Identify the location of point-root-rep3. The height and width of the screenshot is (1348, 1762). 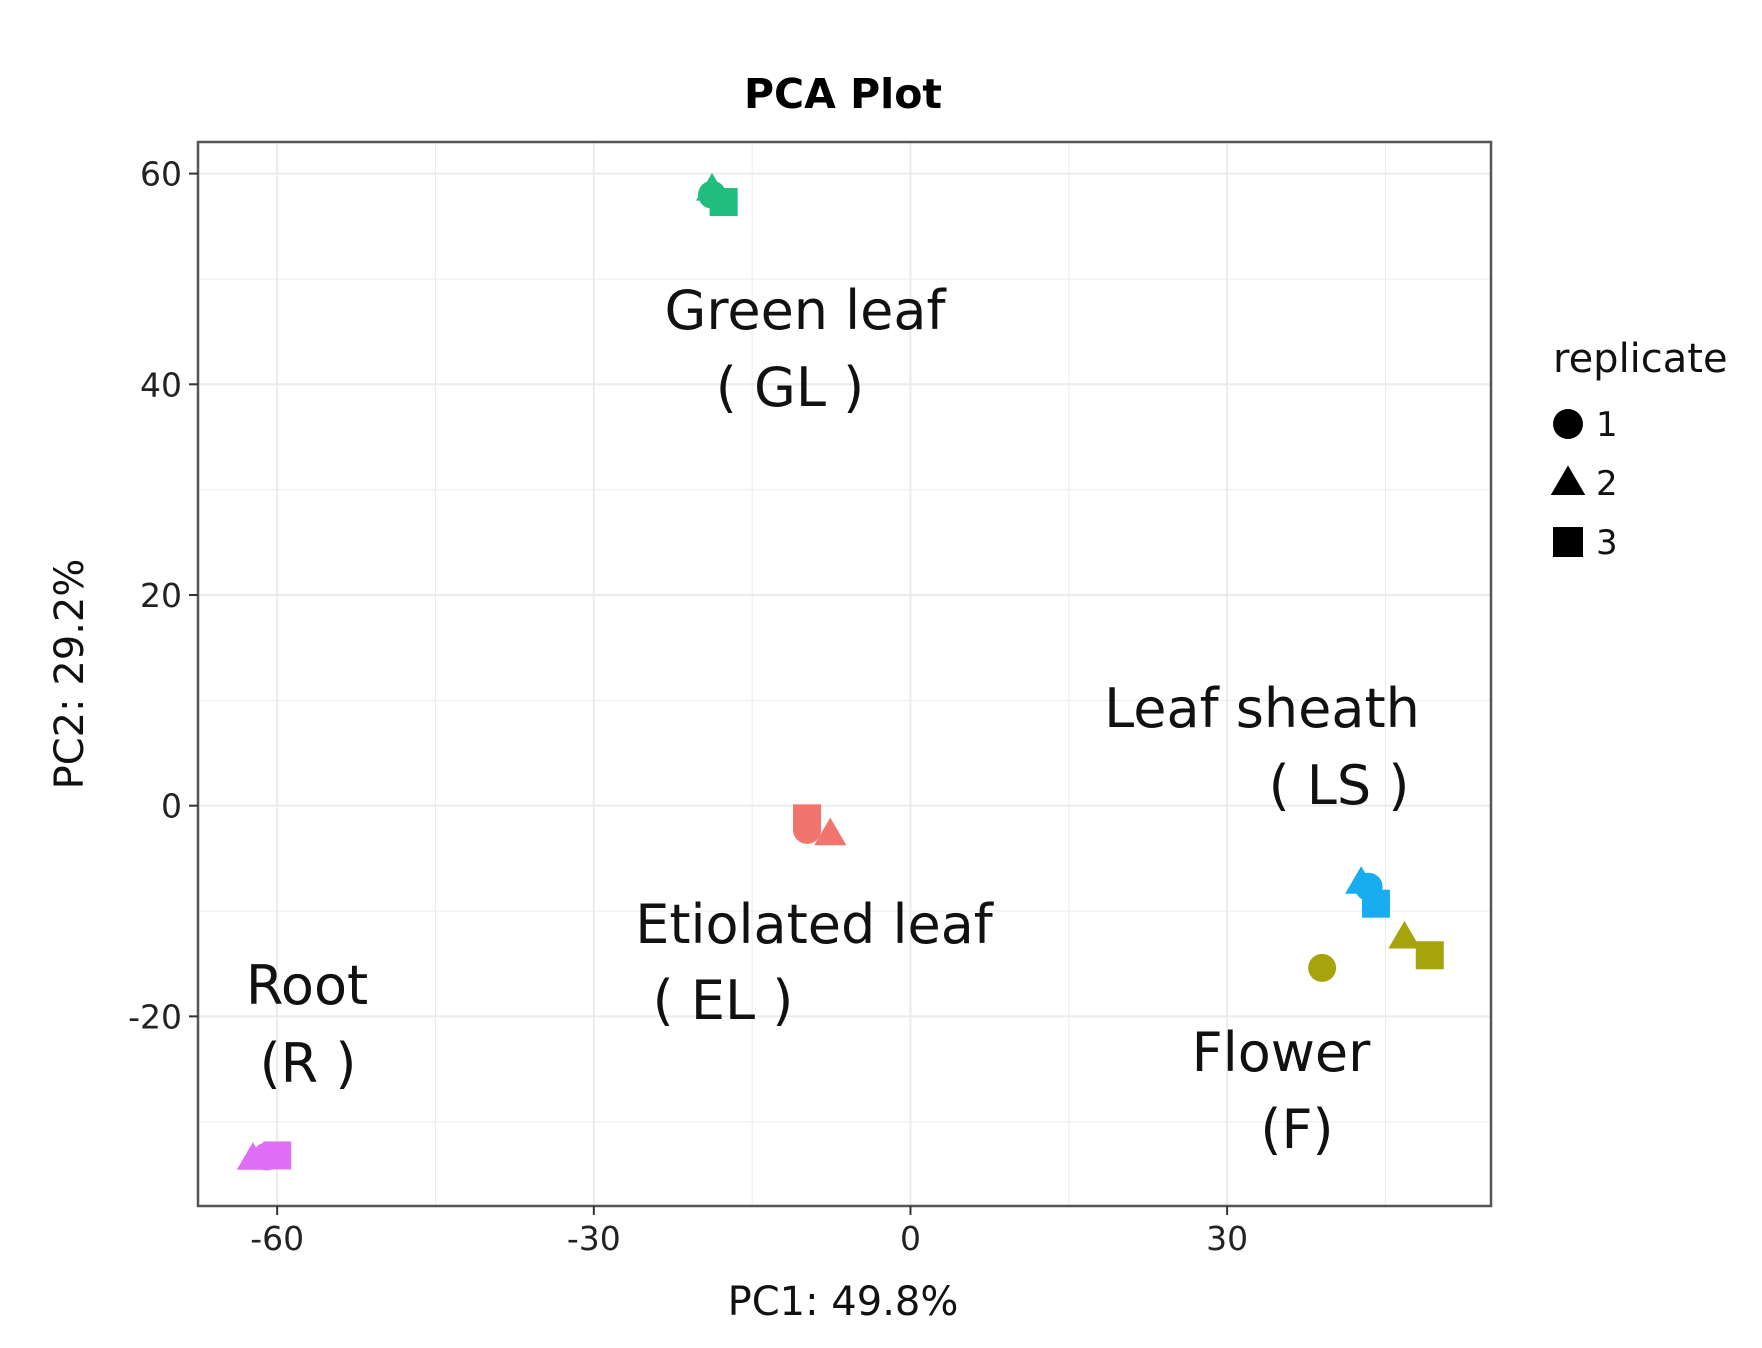
(277, 1155).